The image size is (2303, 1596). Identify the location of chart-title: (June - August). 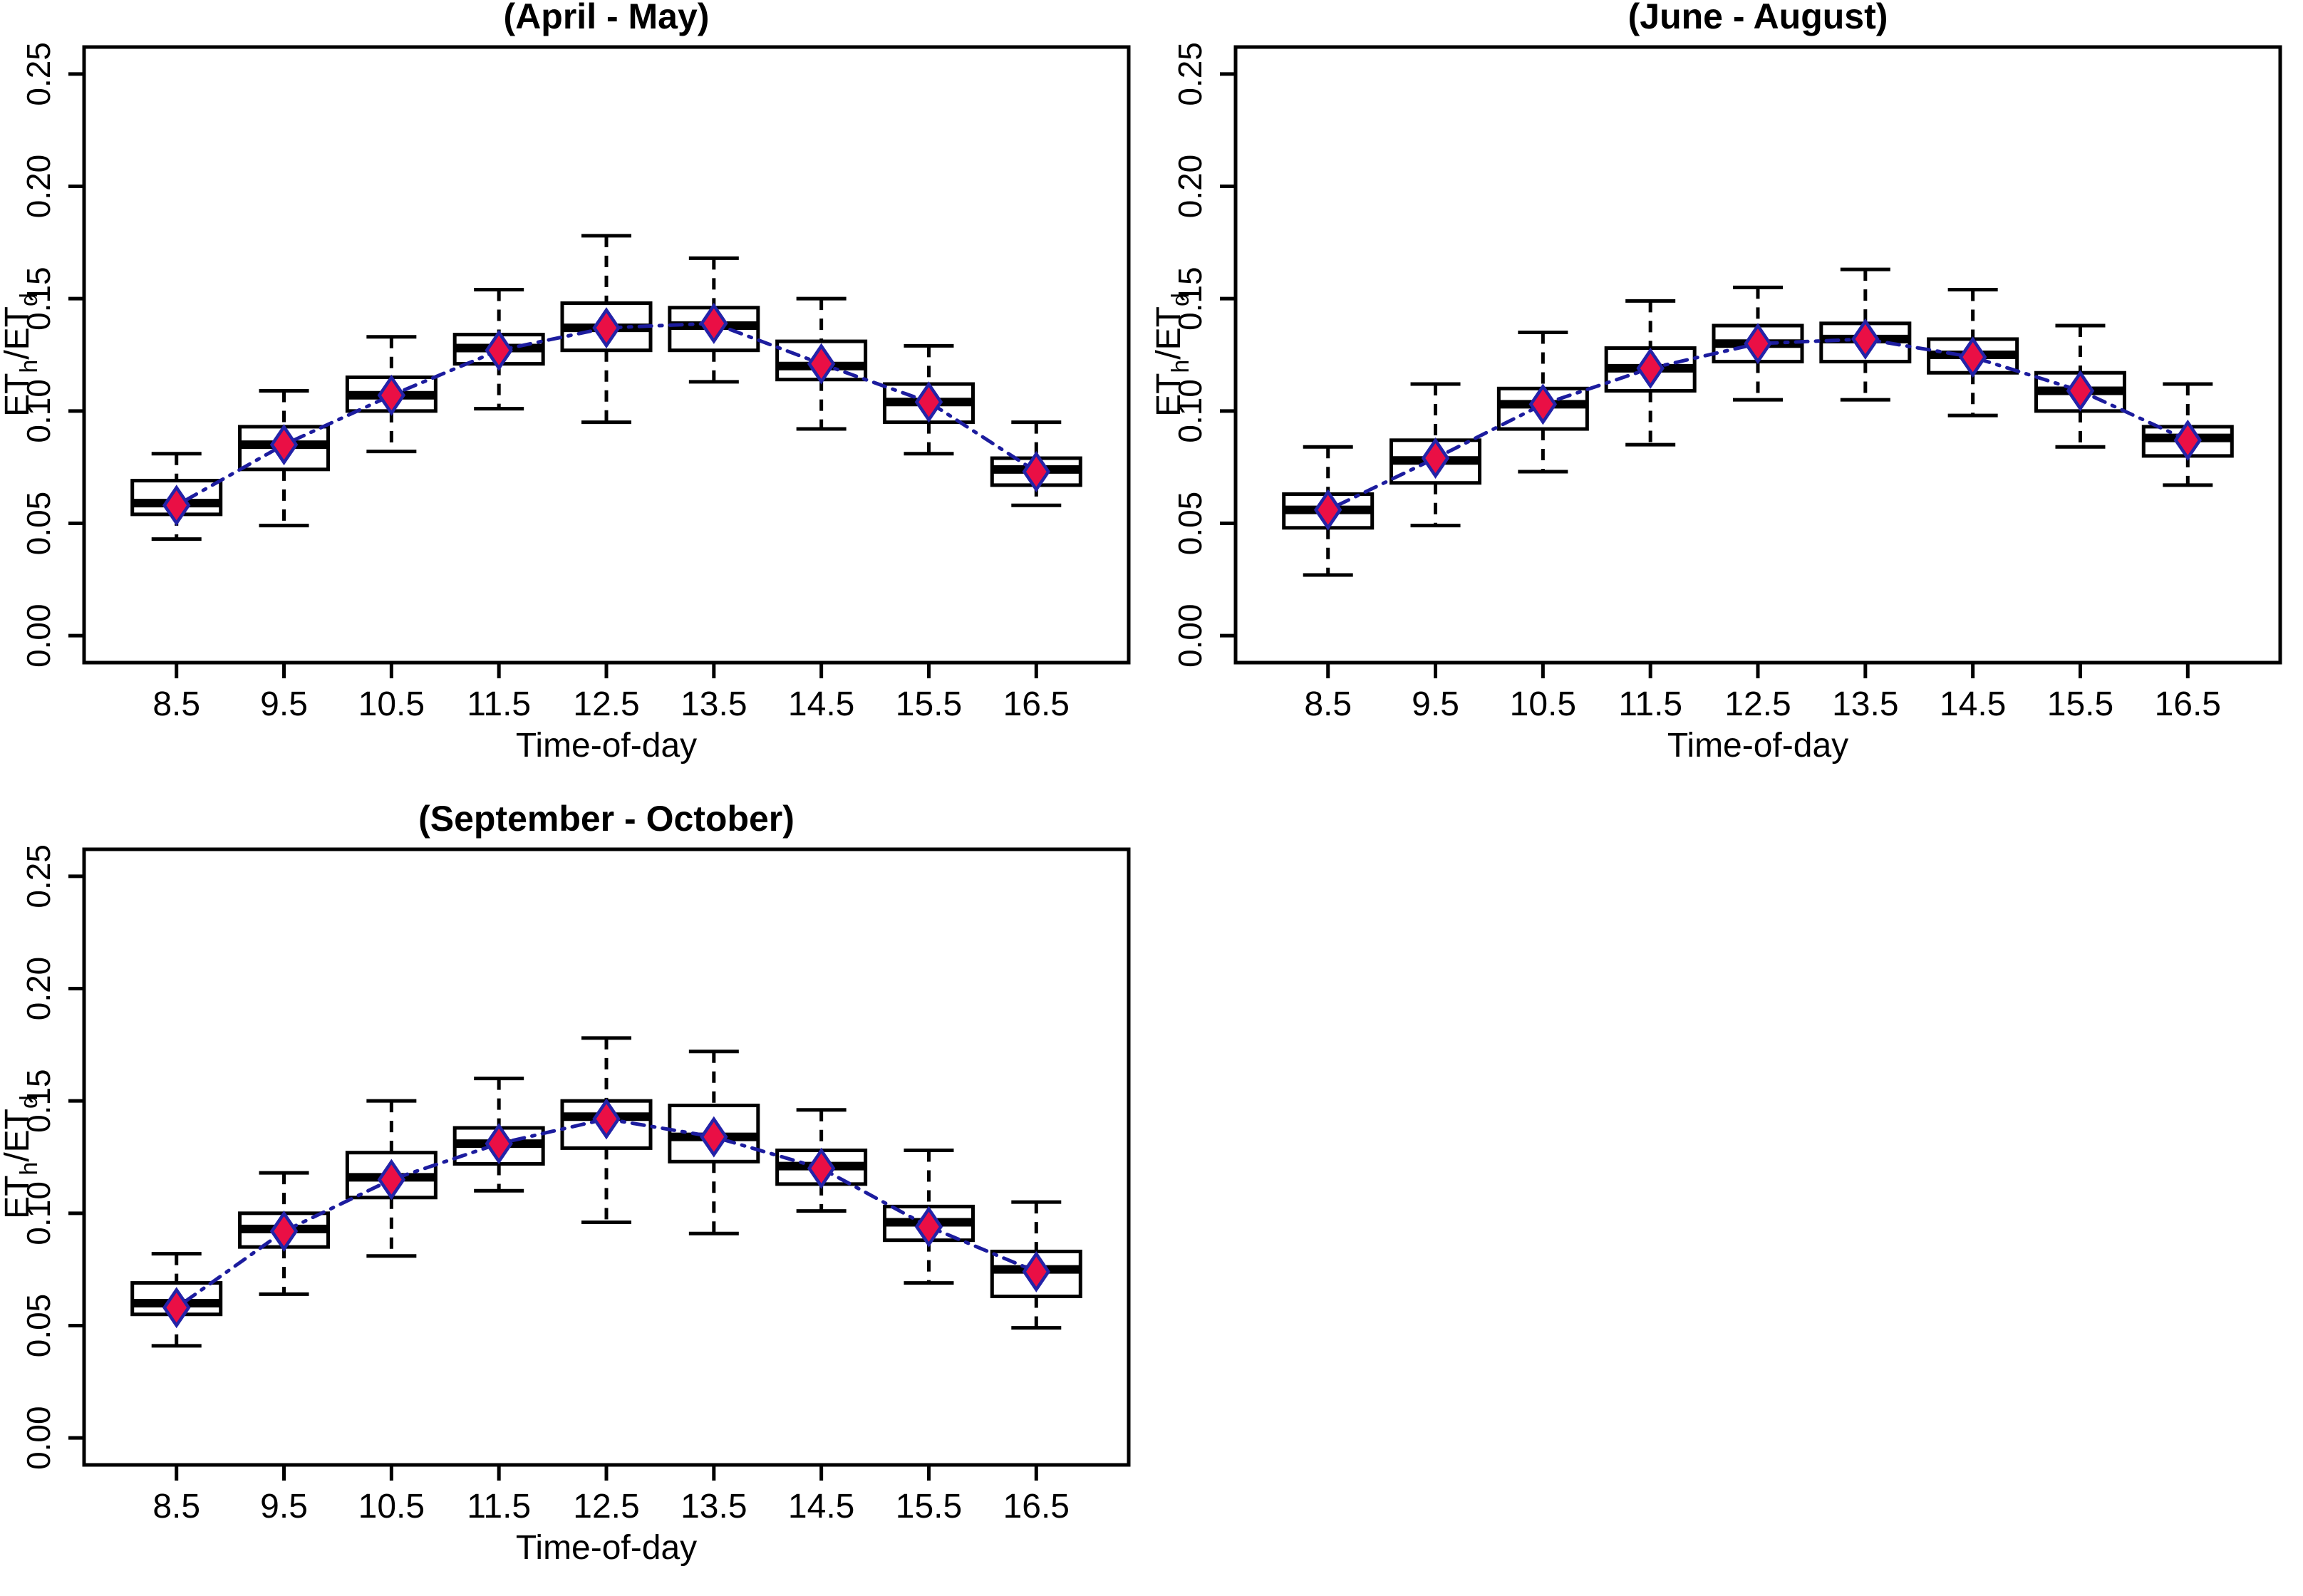
(1758, 18).